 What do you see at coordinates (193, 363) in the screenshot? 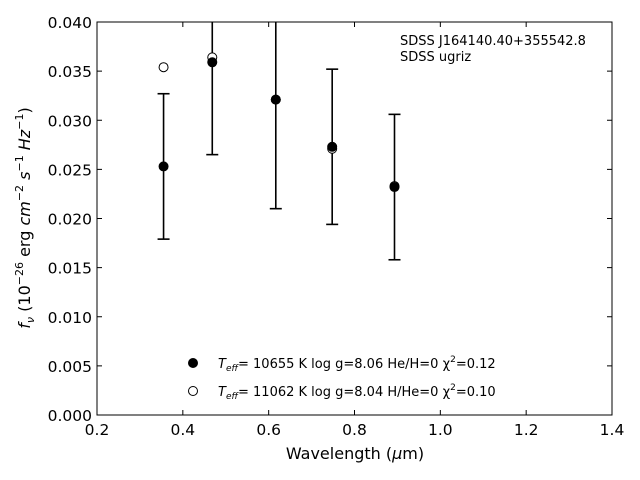
I see `legend-marker-filled` at bounding box center [193, 363].